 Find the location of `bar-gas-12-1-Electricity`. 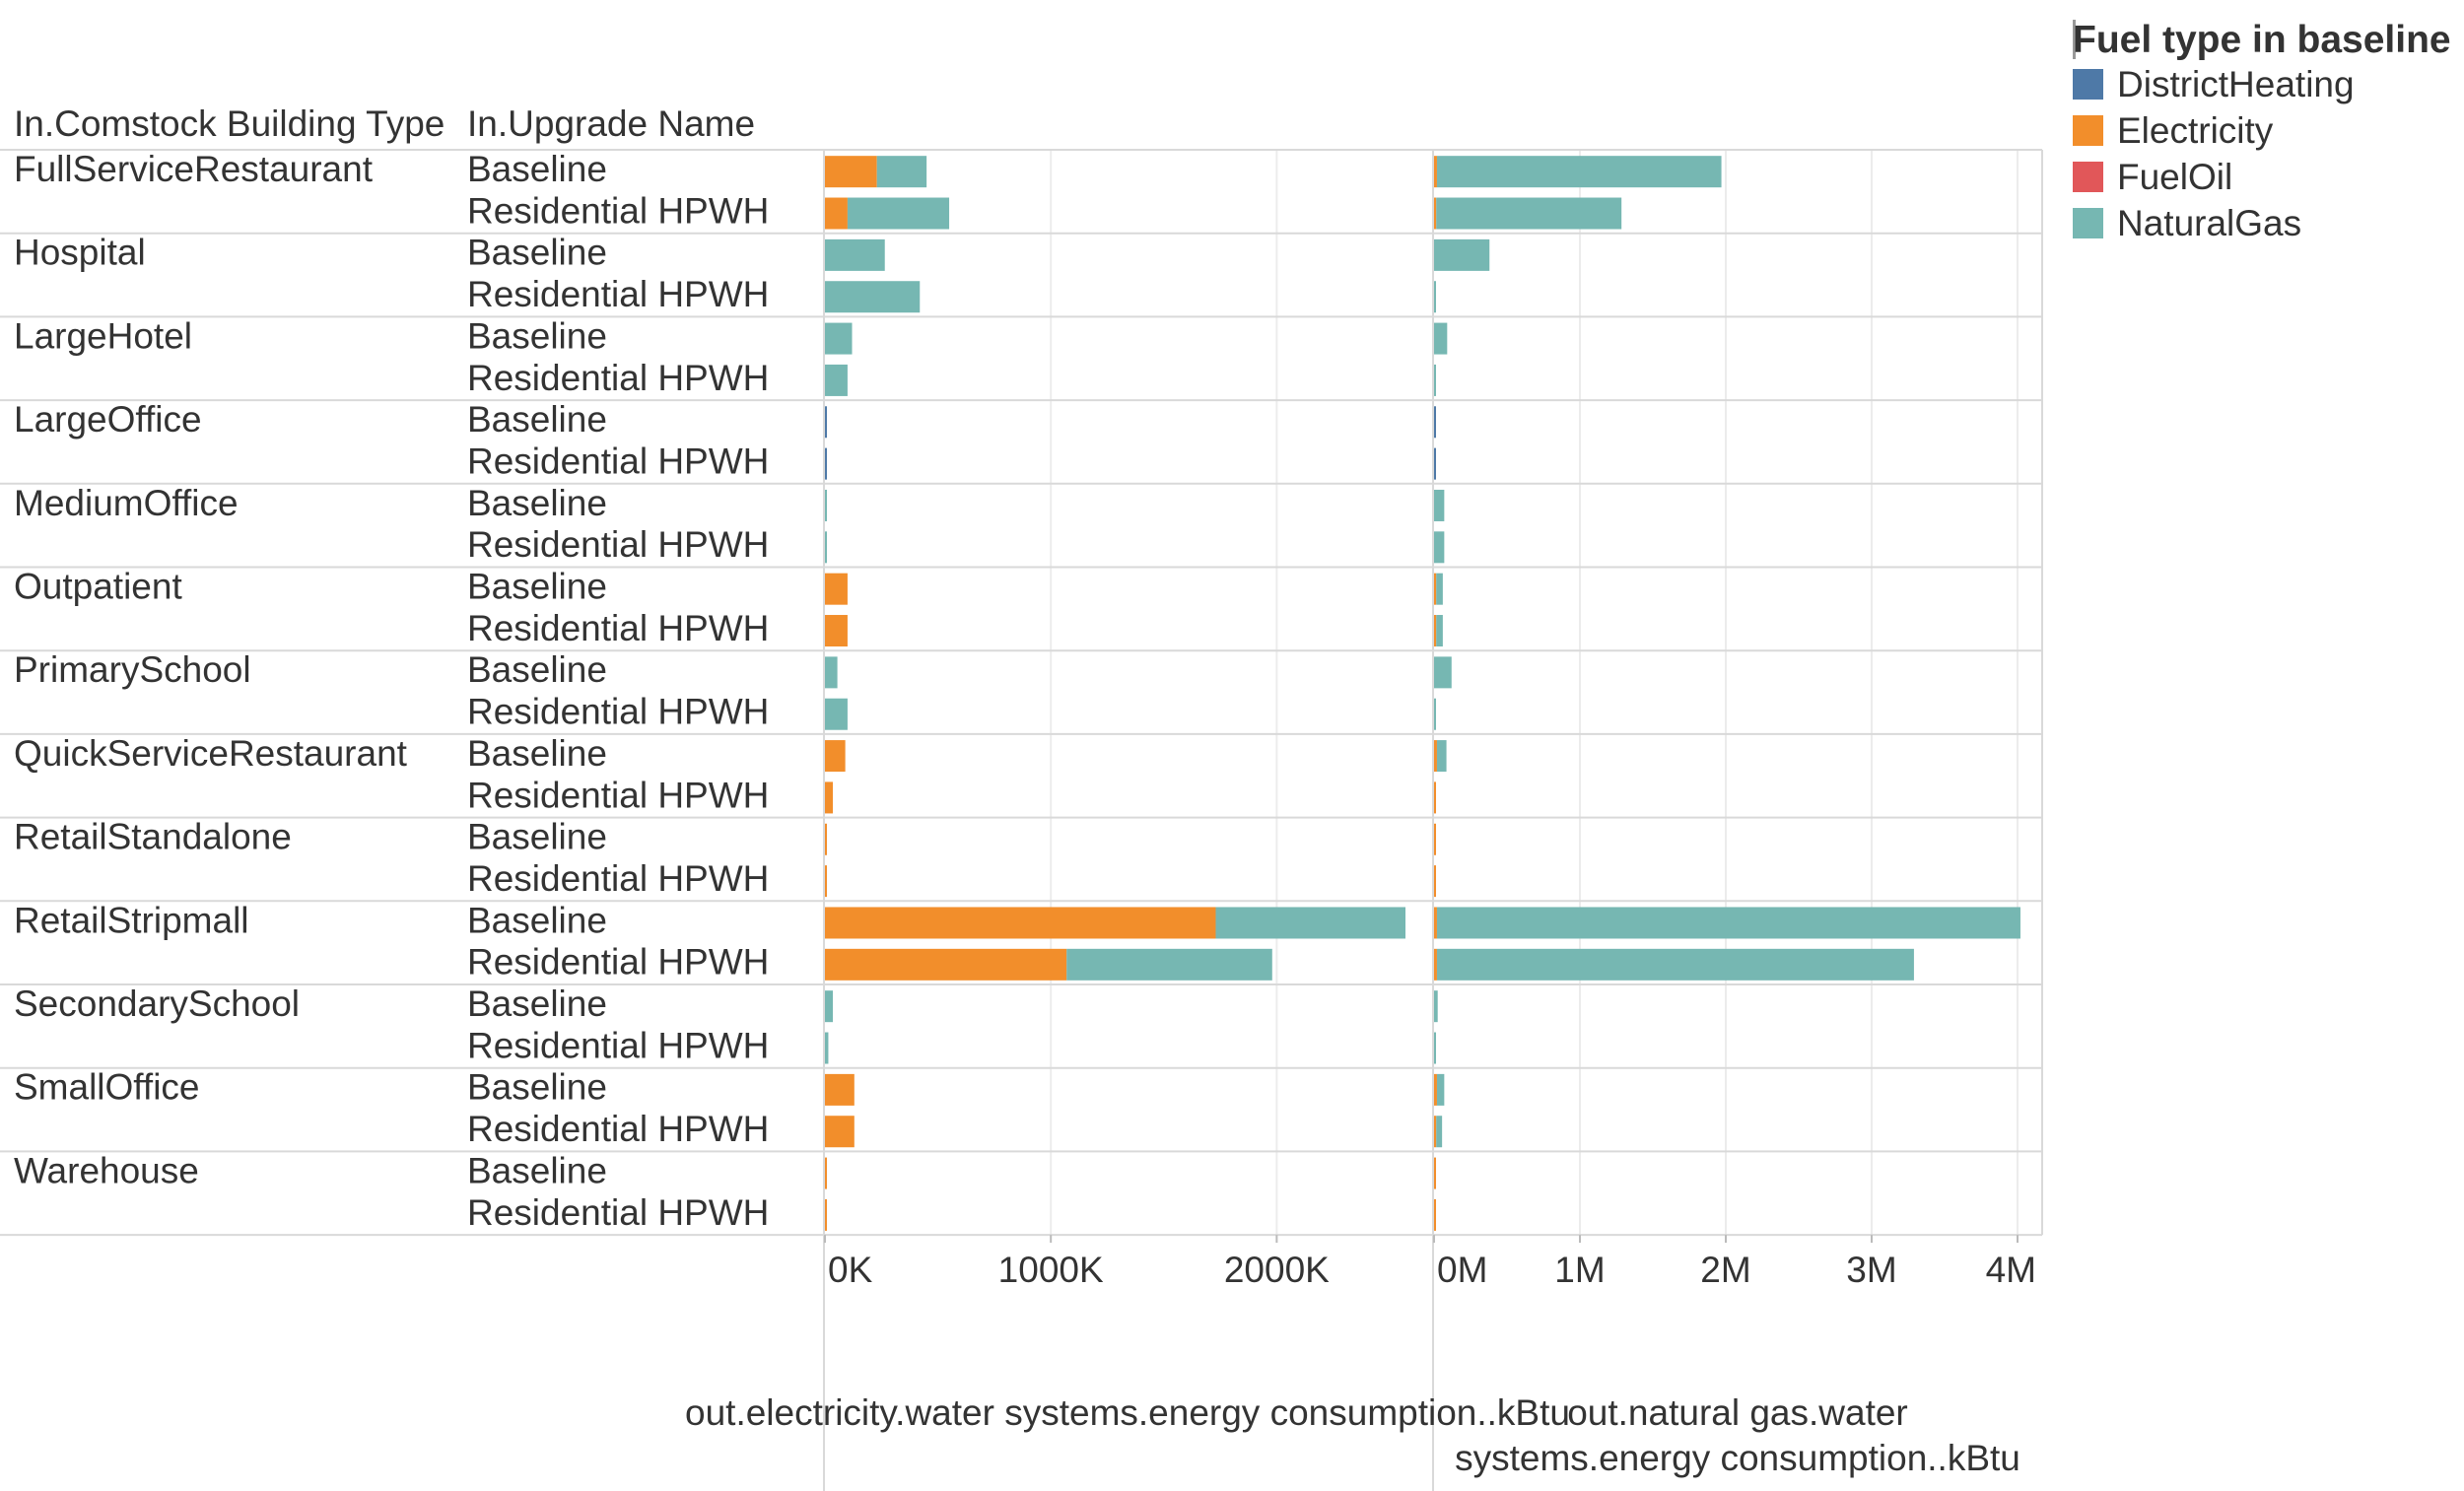

bar-gas-12-1-Electricity is located at coordinates (1435, 1214).